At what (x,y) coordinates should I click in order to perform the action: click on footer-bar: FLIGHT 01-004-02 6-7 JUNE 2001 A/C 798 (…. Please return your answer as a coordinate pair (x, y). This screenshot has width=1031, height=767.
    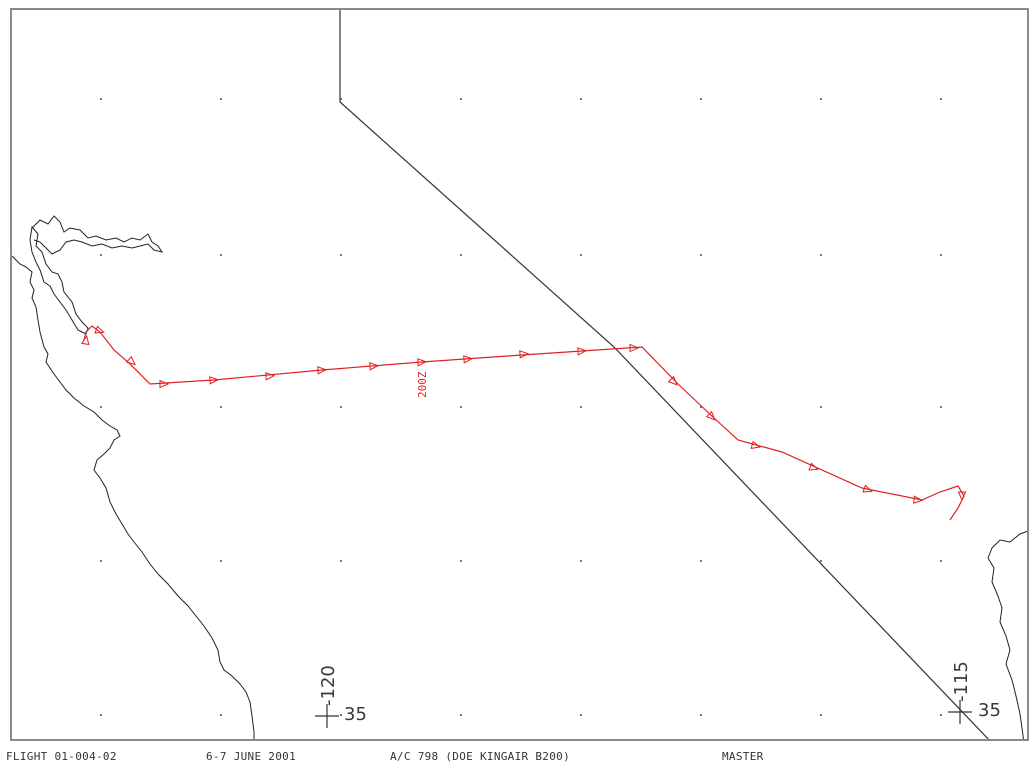
    Looking at the image, I should click on (515, 757).